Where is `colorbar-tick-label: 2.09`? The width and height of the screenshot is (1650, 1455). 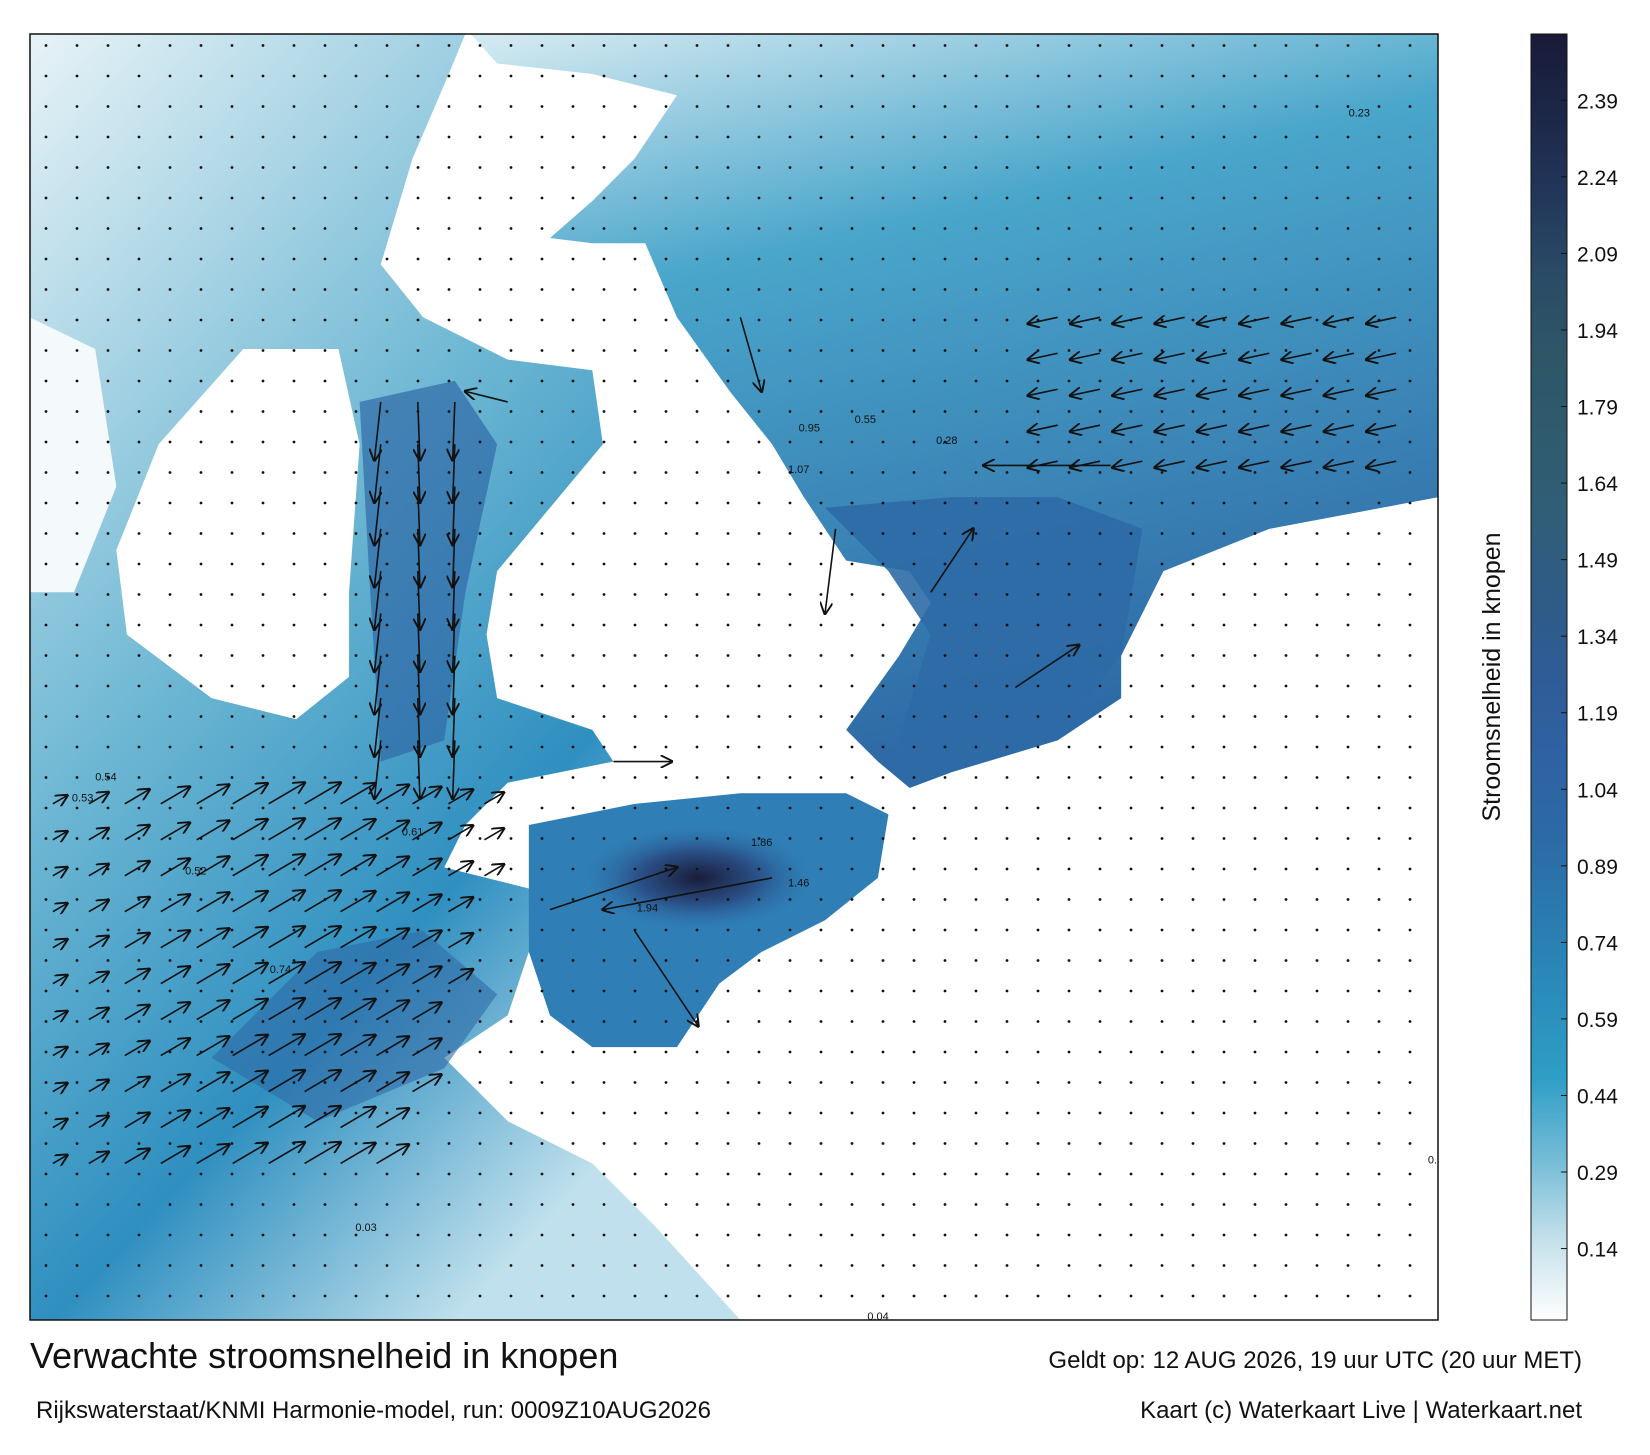 colorbar-tick-label: 2.09 is located at coordinates (1597, 254).